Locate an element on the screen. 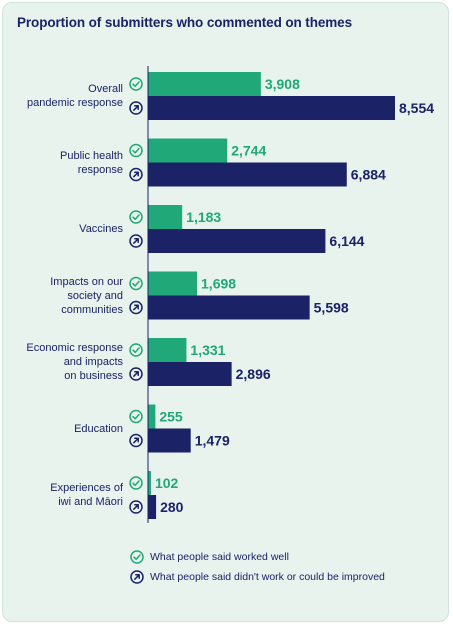 The height and width of the screenshot is (626, 453). legend-label-worked-well: What people said worked well is located at coordinates (219, 557).